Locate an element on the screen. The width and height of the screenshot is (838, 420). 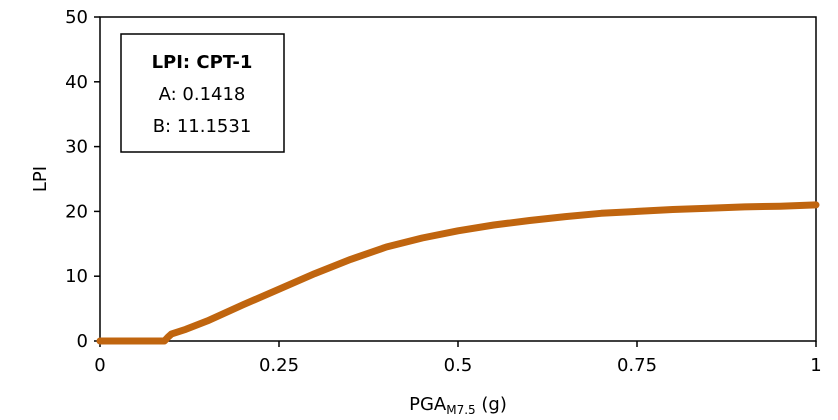
annotation-frame is located at coordinates (202, 93).